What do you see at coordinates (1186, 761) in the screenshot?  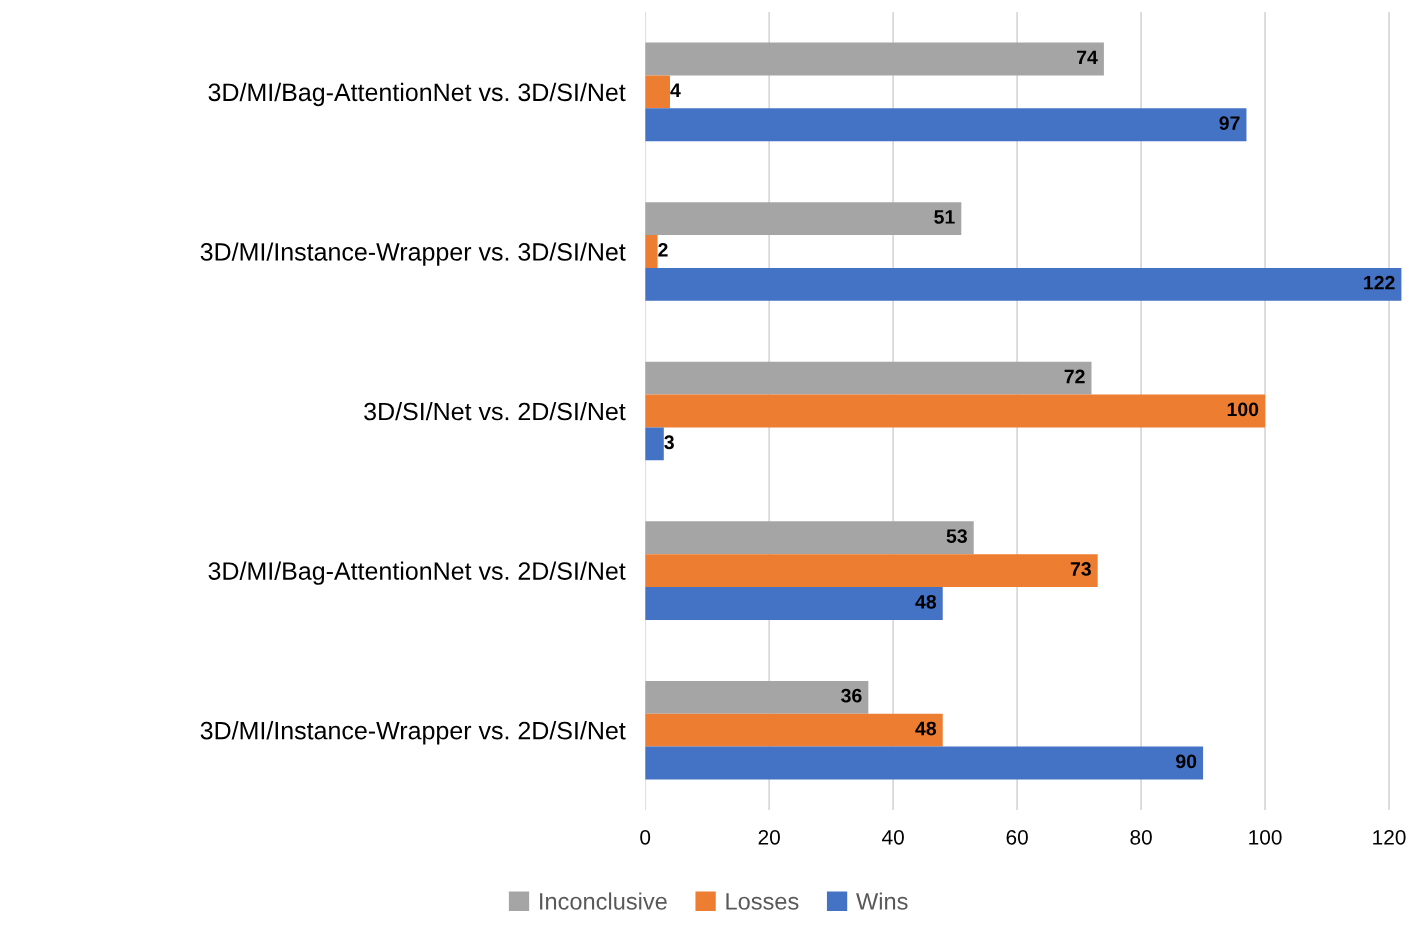 I see `data-label: 90` at bounding box center [1186, 761].